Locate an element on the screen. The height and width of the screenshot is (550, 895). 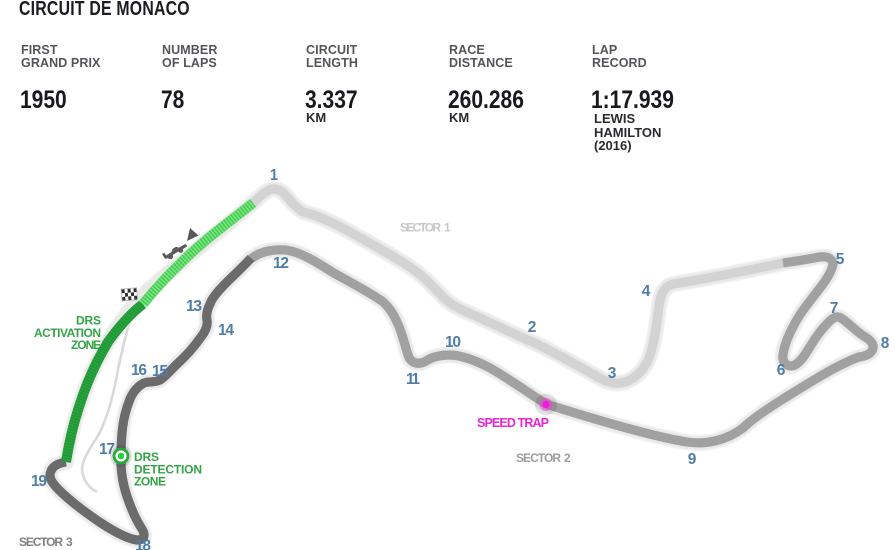
svg-text: 13 is located at coordinates (194, 306).